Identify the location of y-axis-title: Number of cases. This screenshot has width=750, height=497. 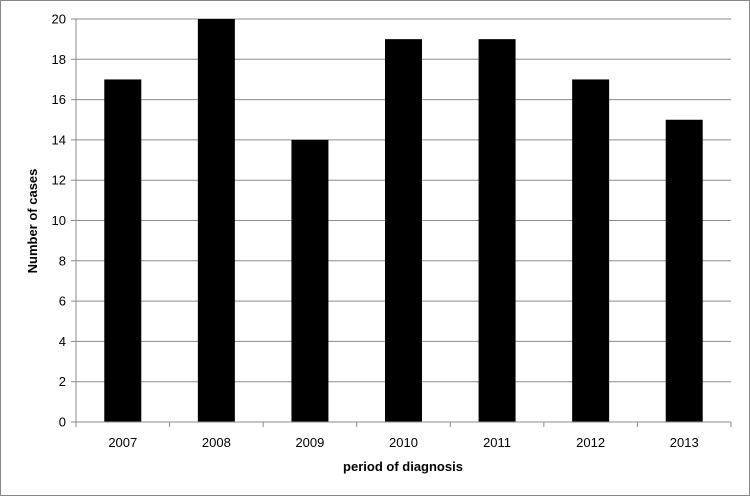
(32, 221).